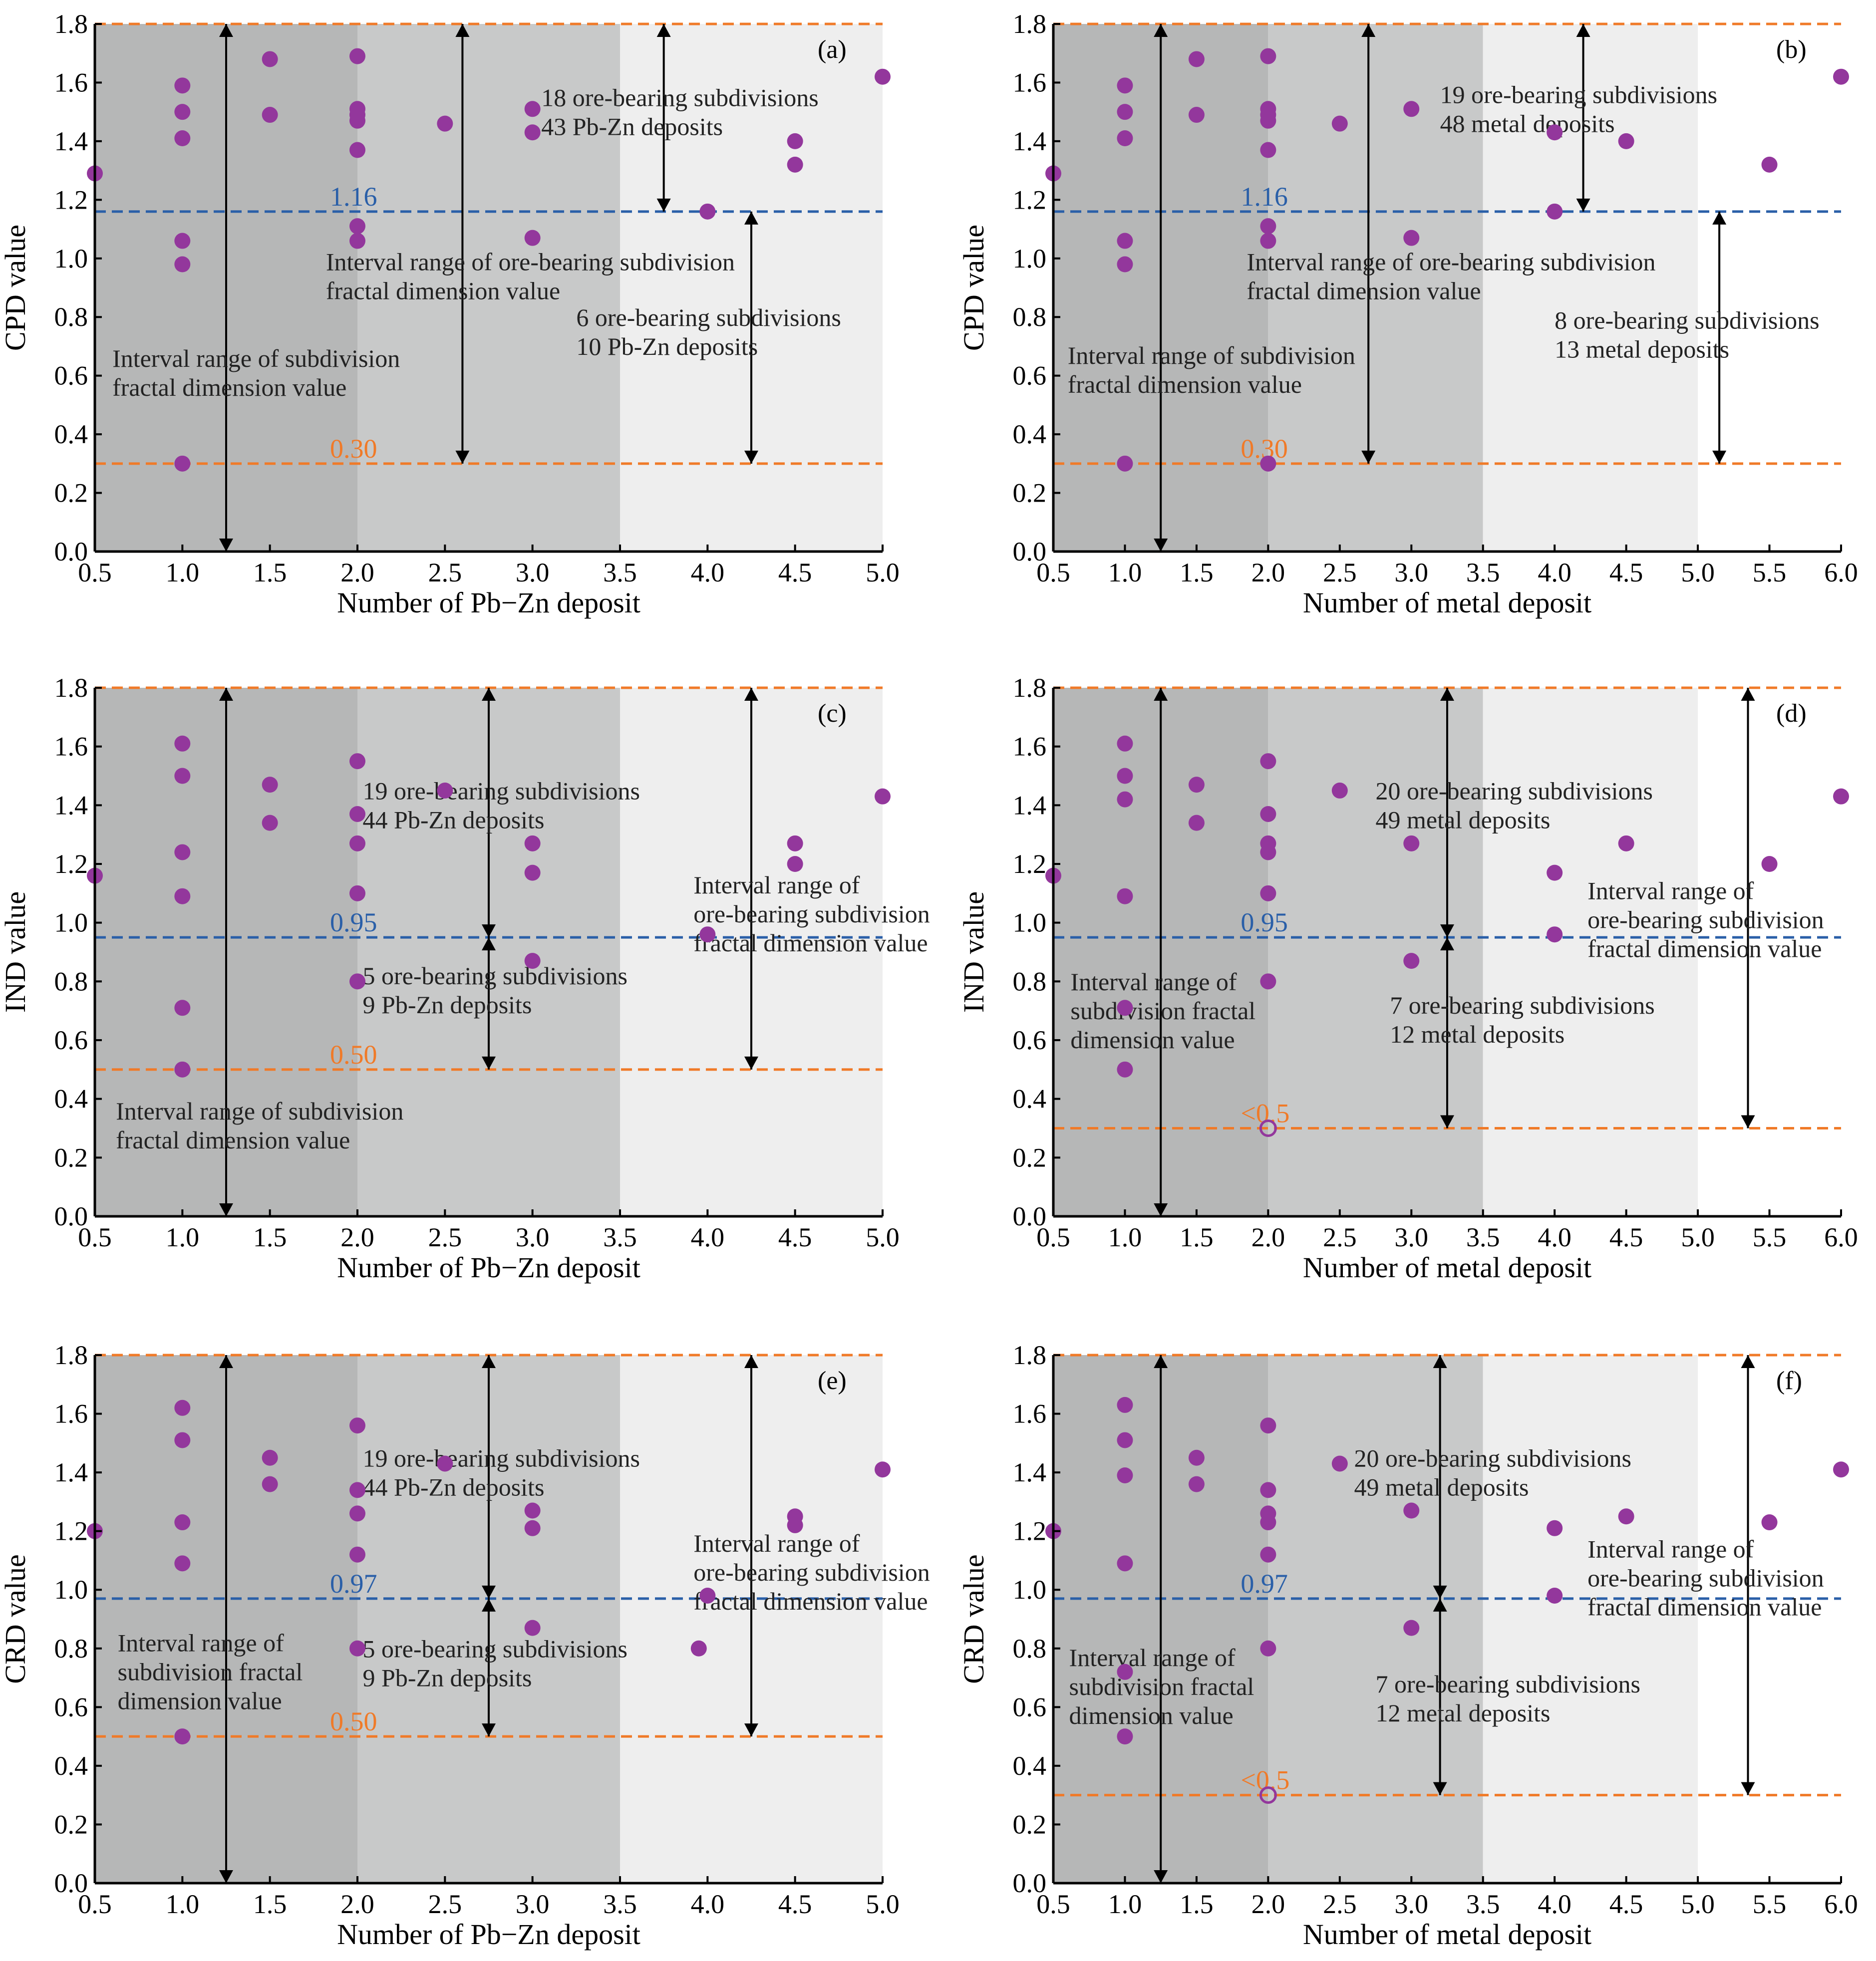 This screenshot has height=1961, width=1876. What do you see at coordinates (1030, 688) in the screenshot?
I see `y-tick-label: 1.8` at bounding box center [1030, 688].